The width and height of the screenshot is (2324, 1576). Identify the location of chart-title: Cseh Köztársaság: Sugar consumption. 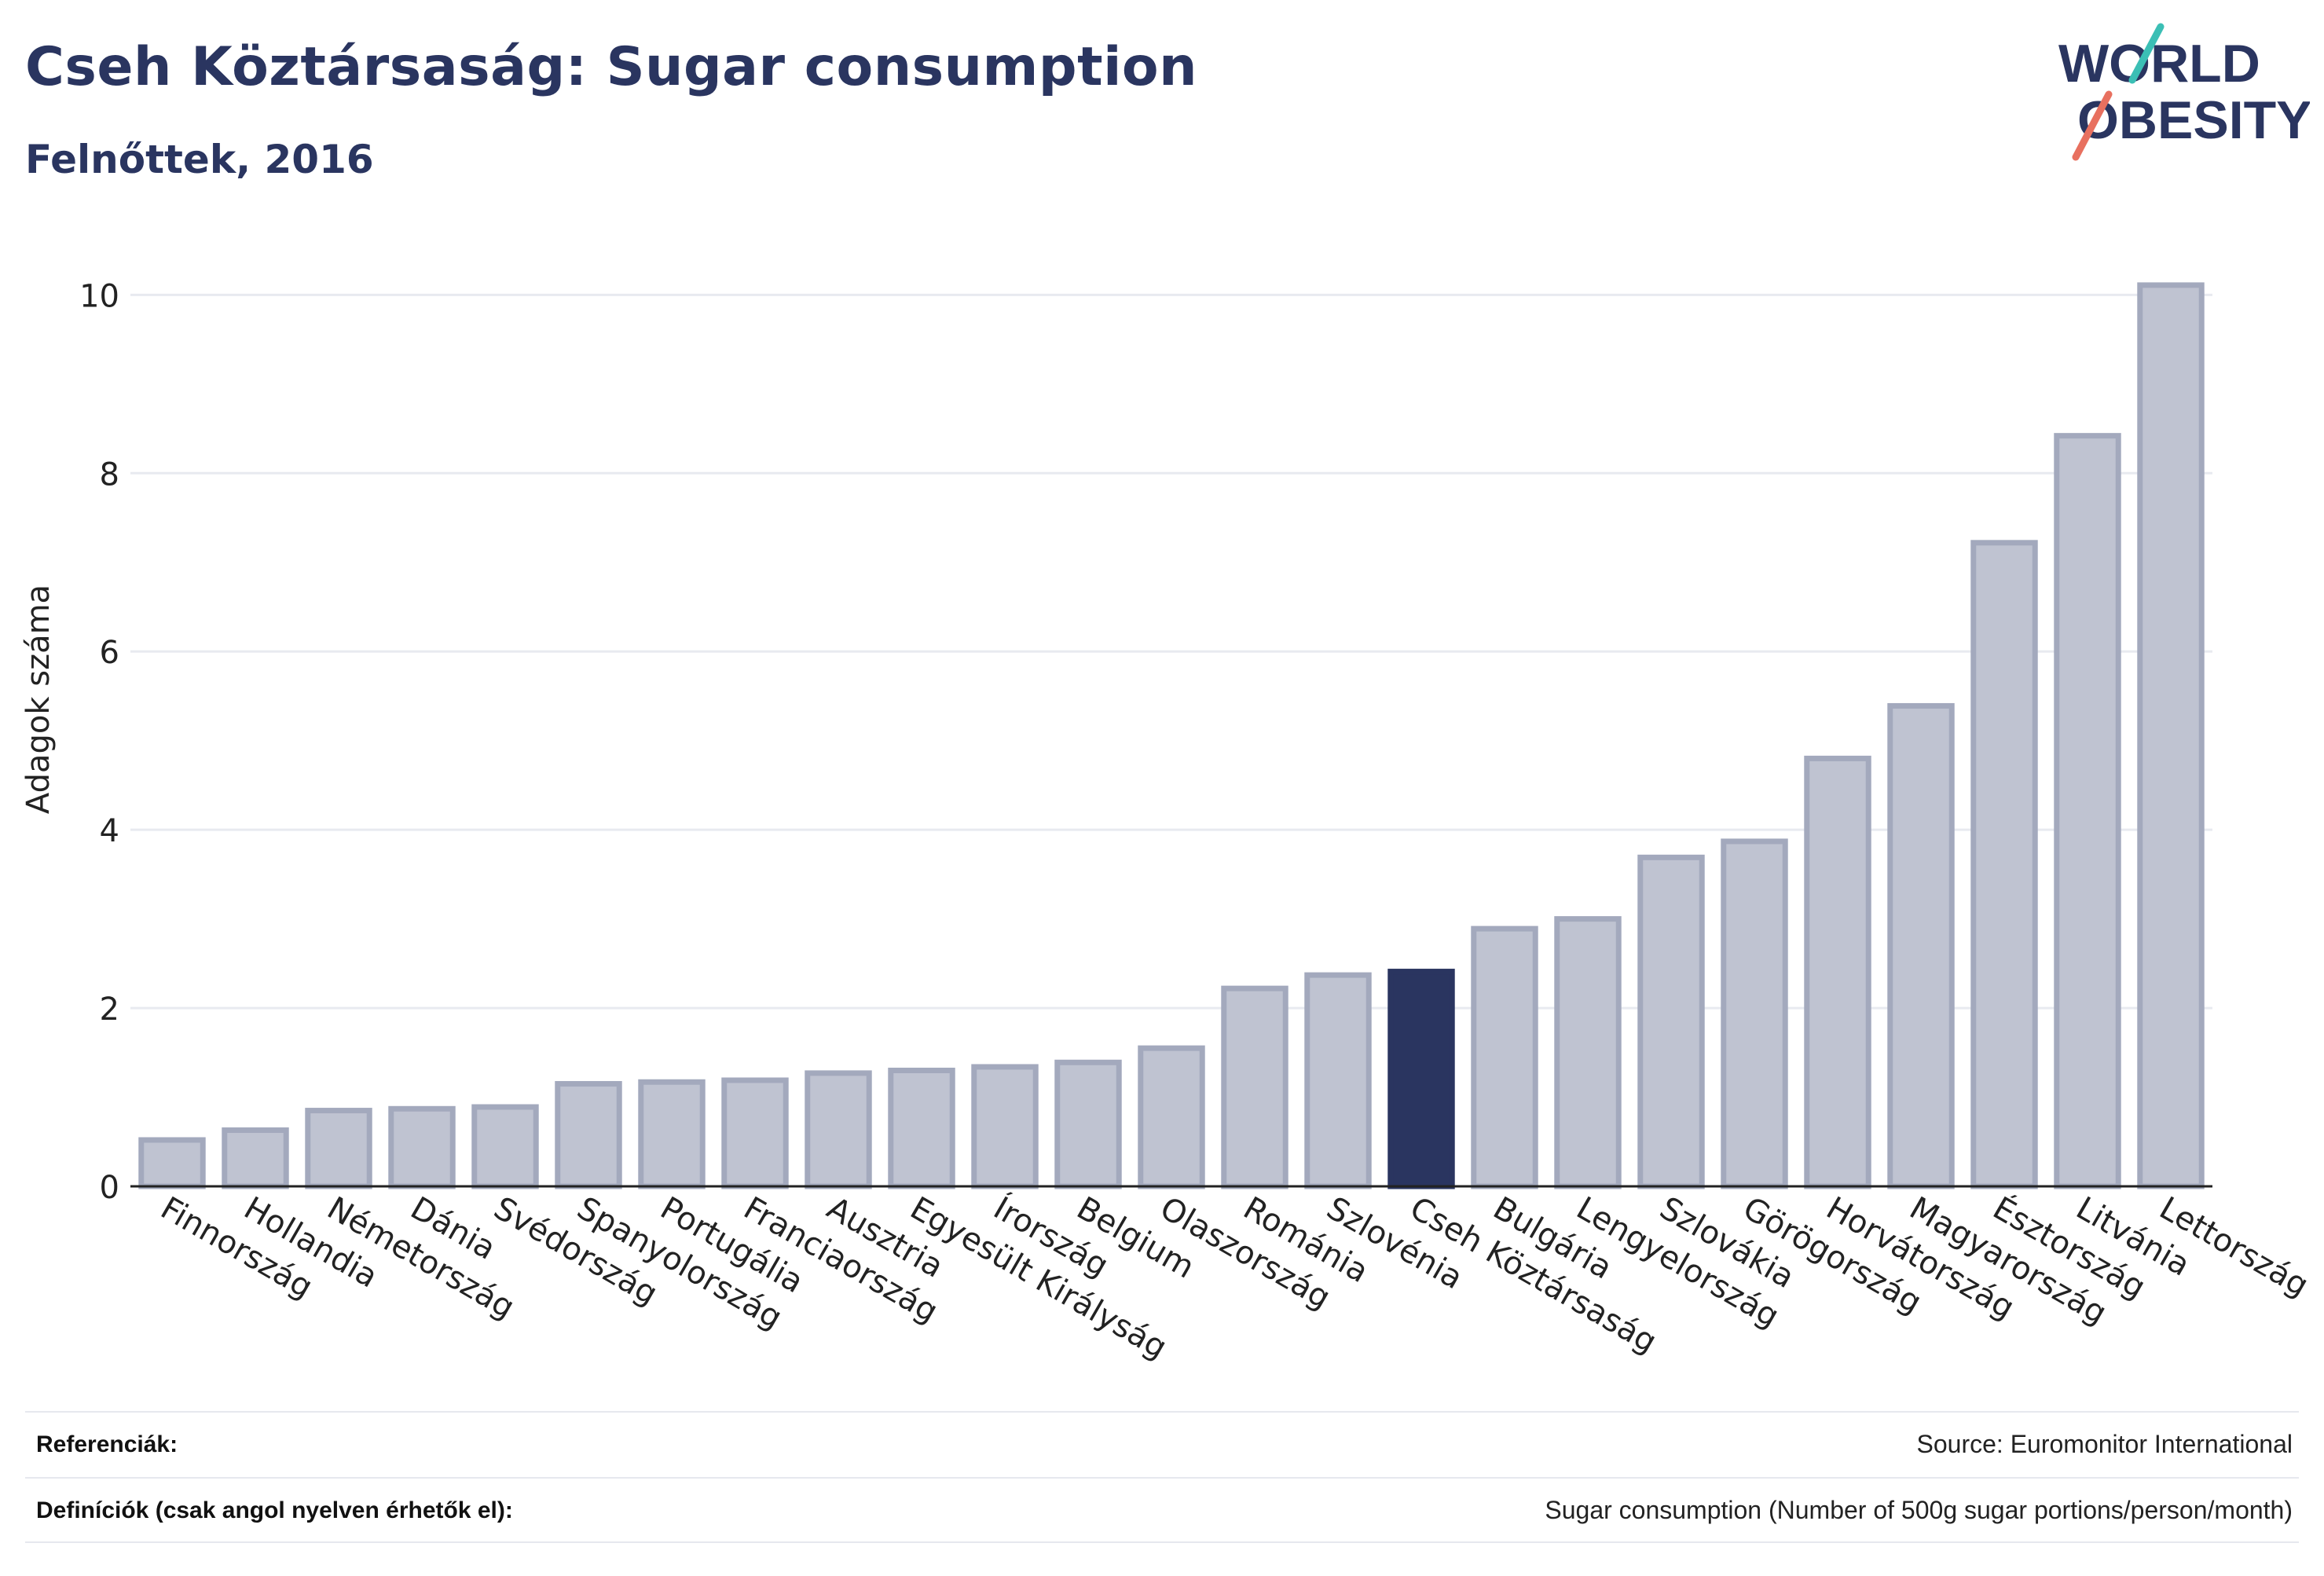
(611, 67).